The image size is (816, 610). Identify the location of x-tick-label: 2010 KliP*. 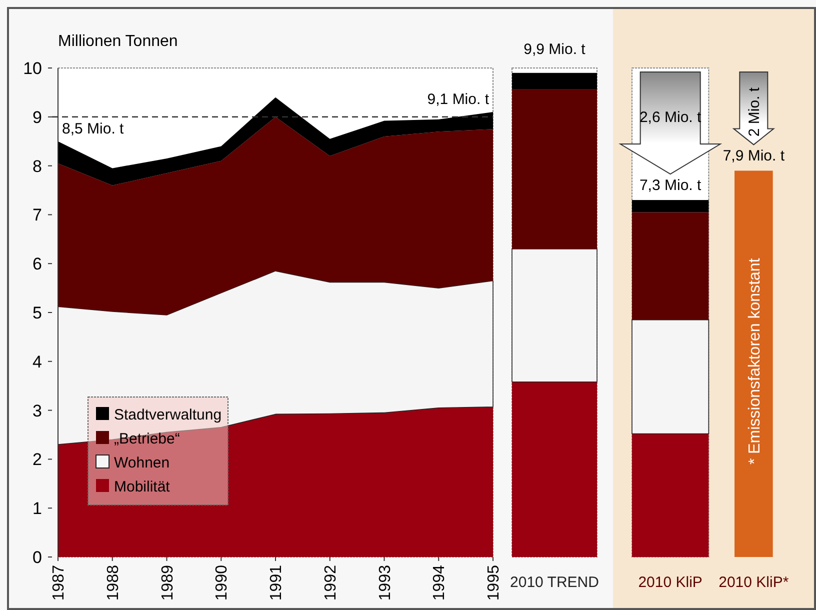
(753, 582).